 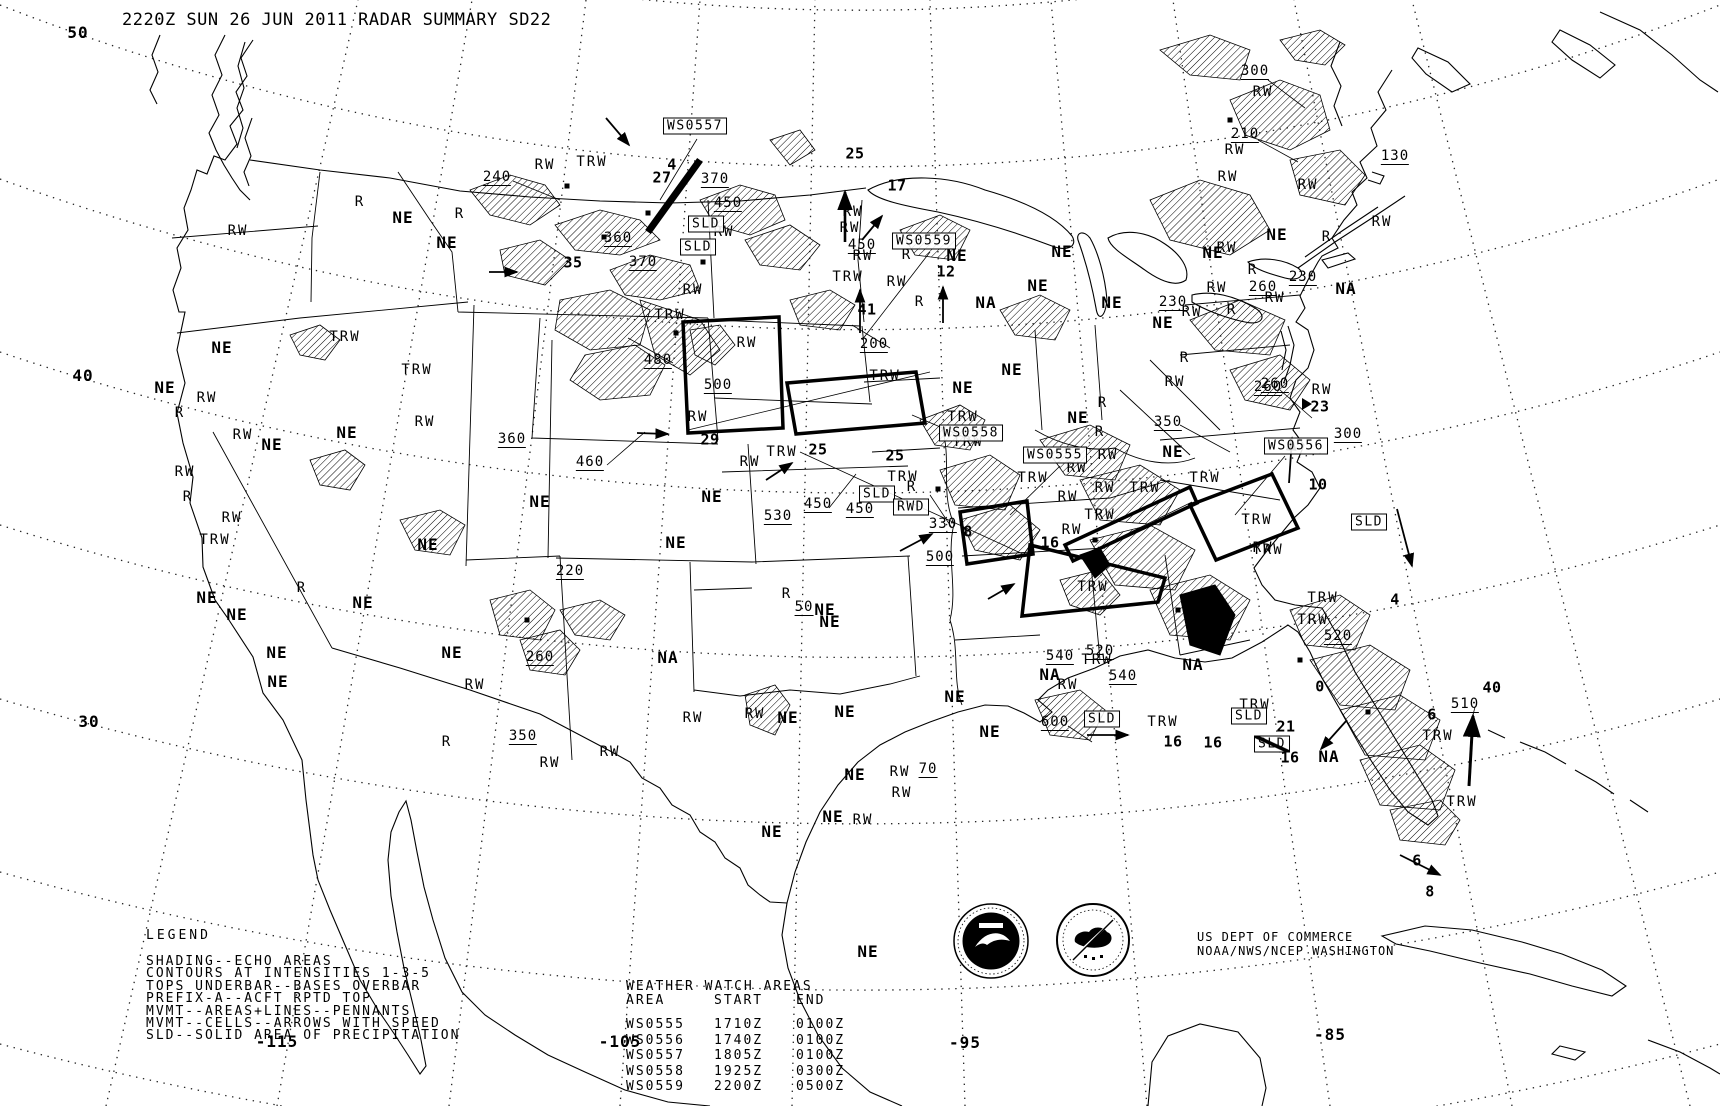 I want to click on credit-line-2: NOAA/NWS/NCEP WASHINGTON, so click(x=1296, y=951).